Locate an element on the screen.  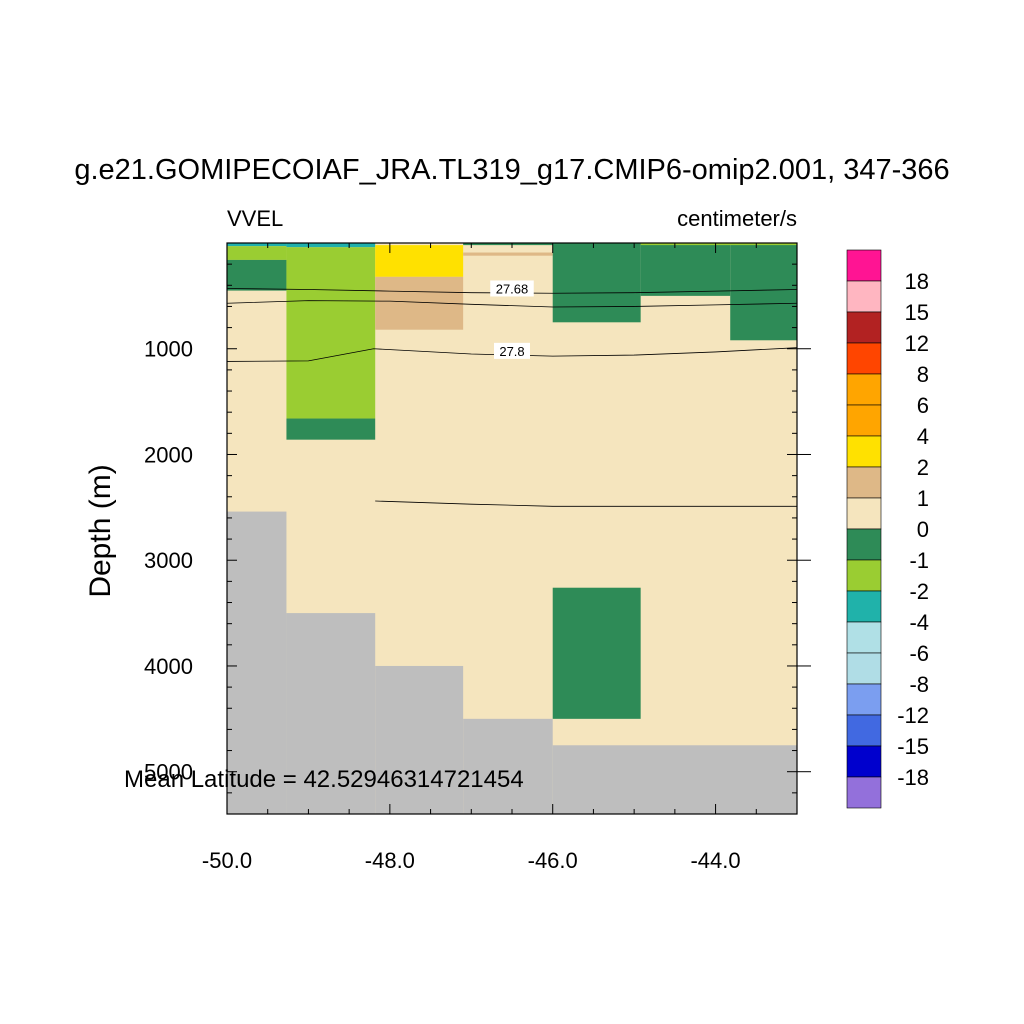
x-tick-label: -50.0 is located at coordinates (227, 860).